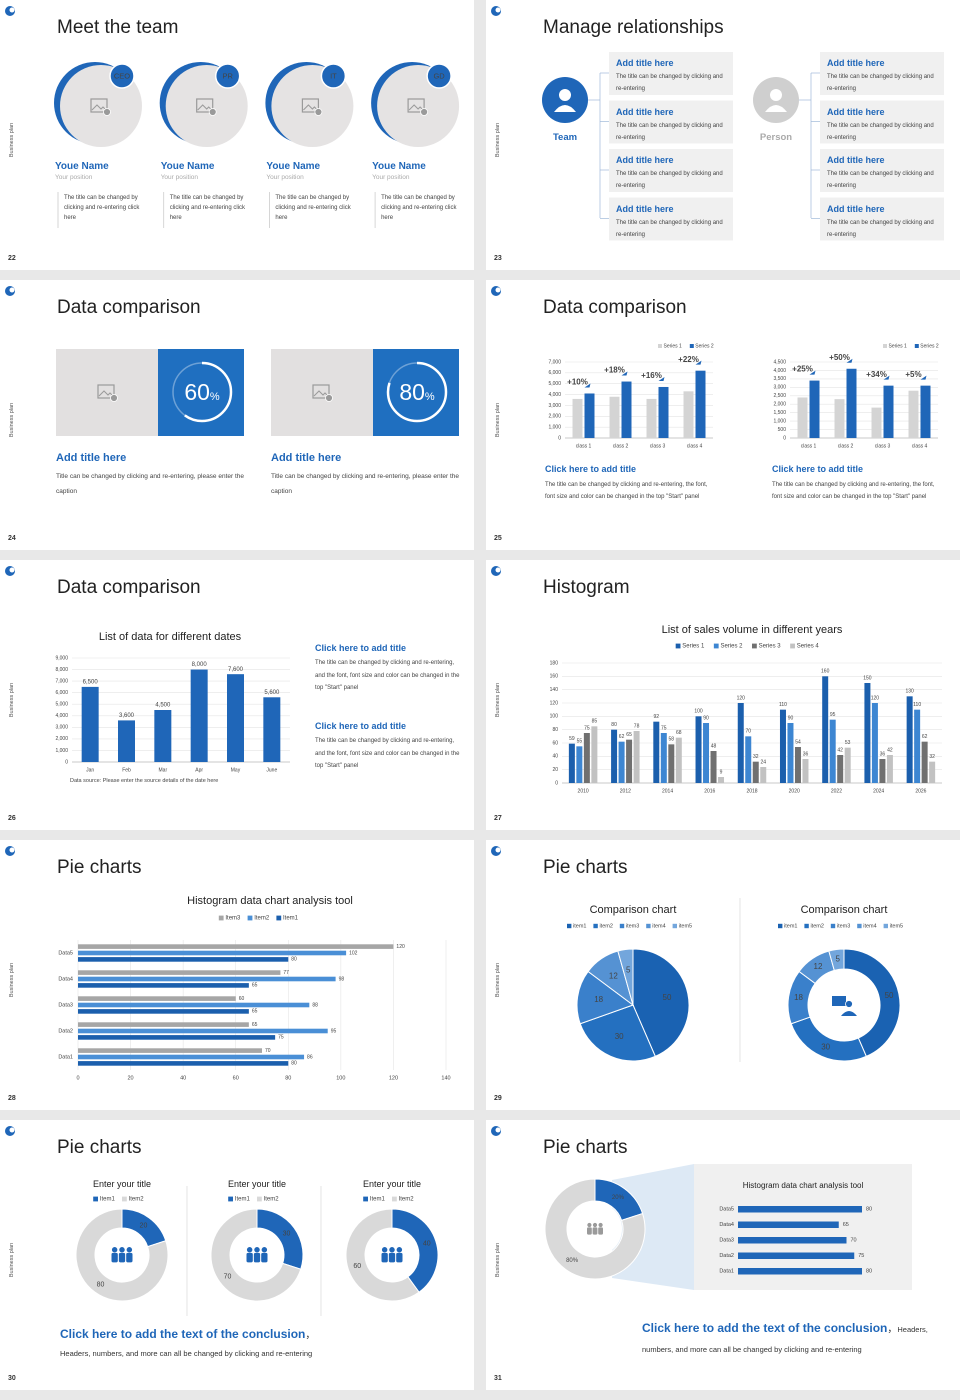 This screenshot has width=960, height=1400. Describe the element at coordinates (287, 1233) in the screenshot. I see `slice-label: 30` at that location.